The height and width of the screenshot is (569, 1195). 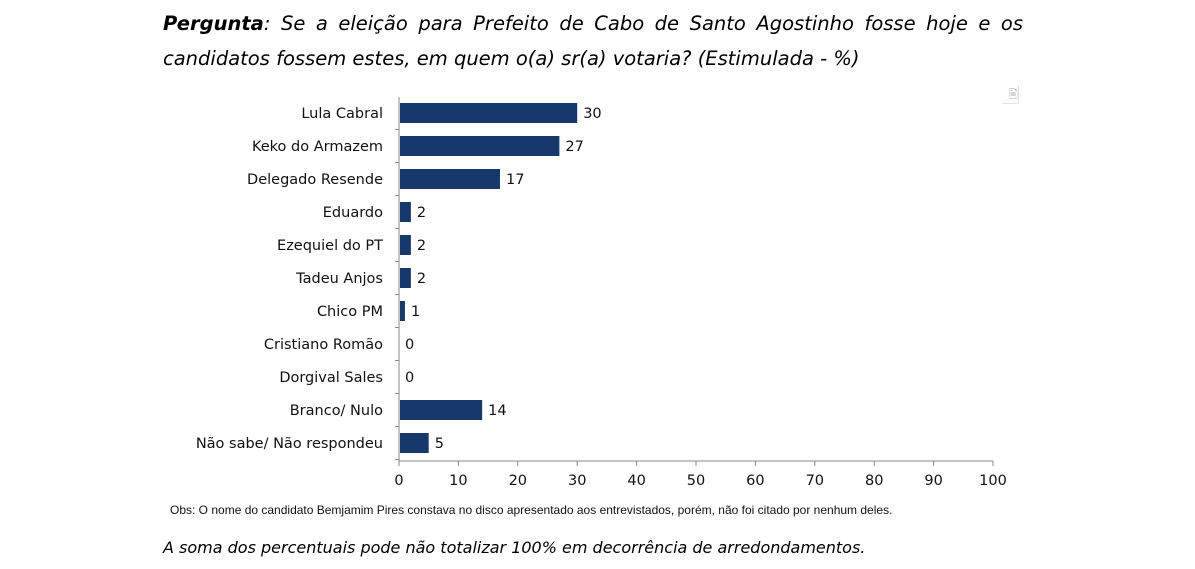 I want to click on category-label: Branco/ Nulo, so click(x=336, y=411).